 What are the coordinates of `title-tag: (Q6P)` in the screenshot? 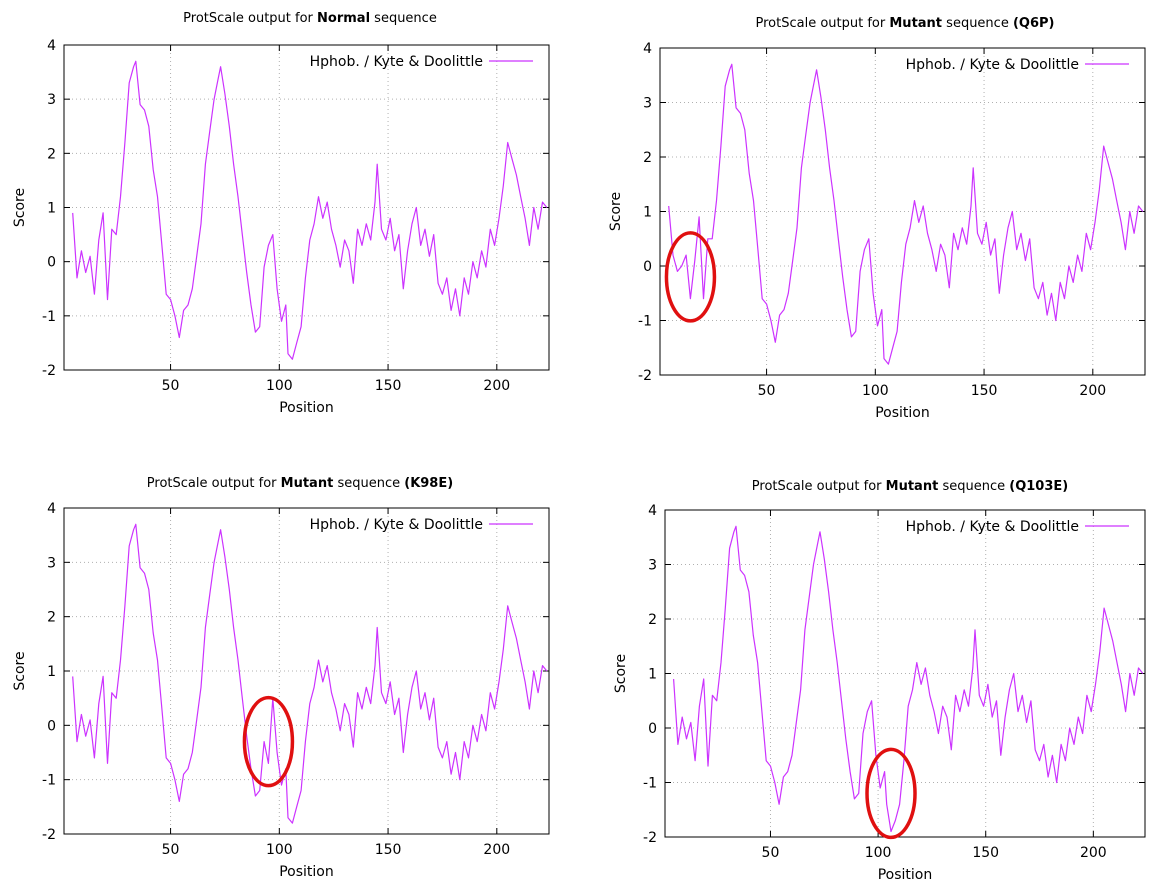 It's located at (1034, 23).